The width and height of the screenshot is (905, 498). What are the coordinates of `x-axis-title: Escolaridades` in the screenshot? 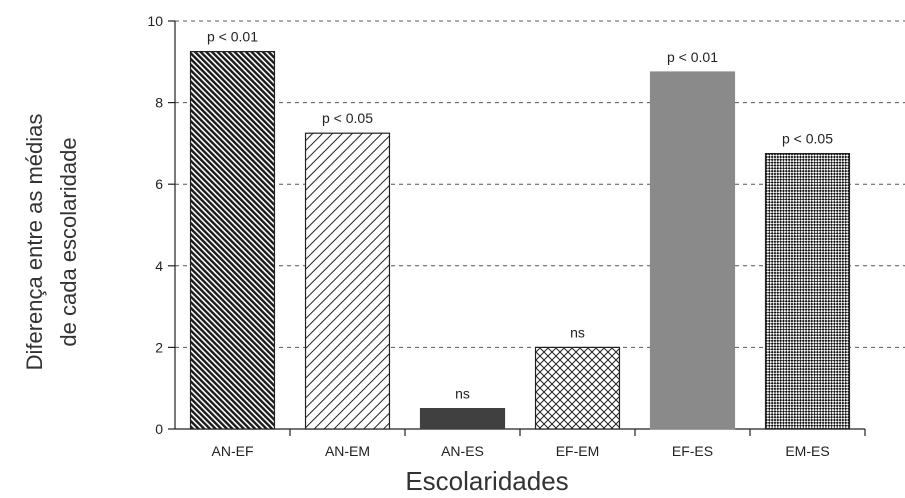 It's located at (486, 481).